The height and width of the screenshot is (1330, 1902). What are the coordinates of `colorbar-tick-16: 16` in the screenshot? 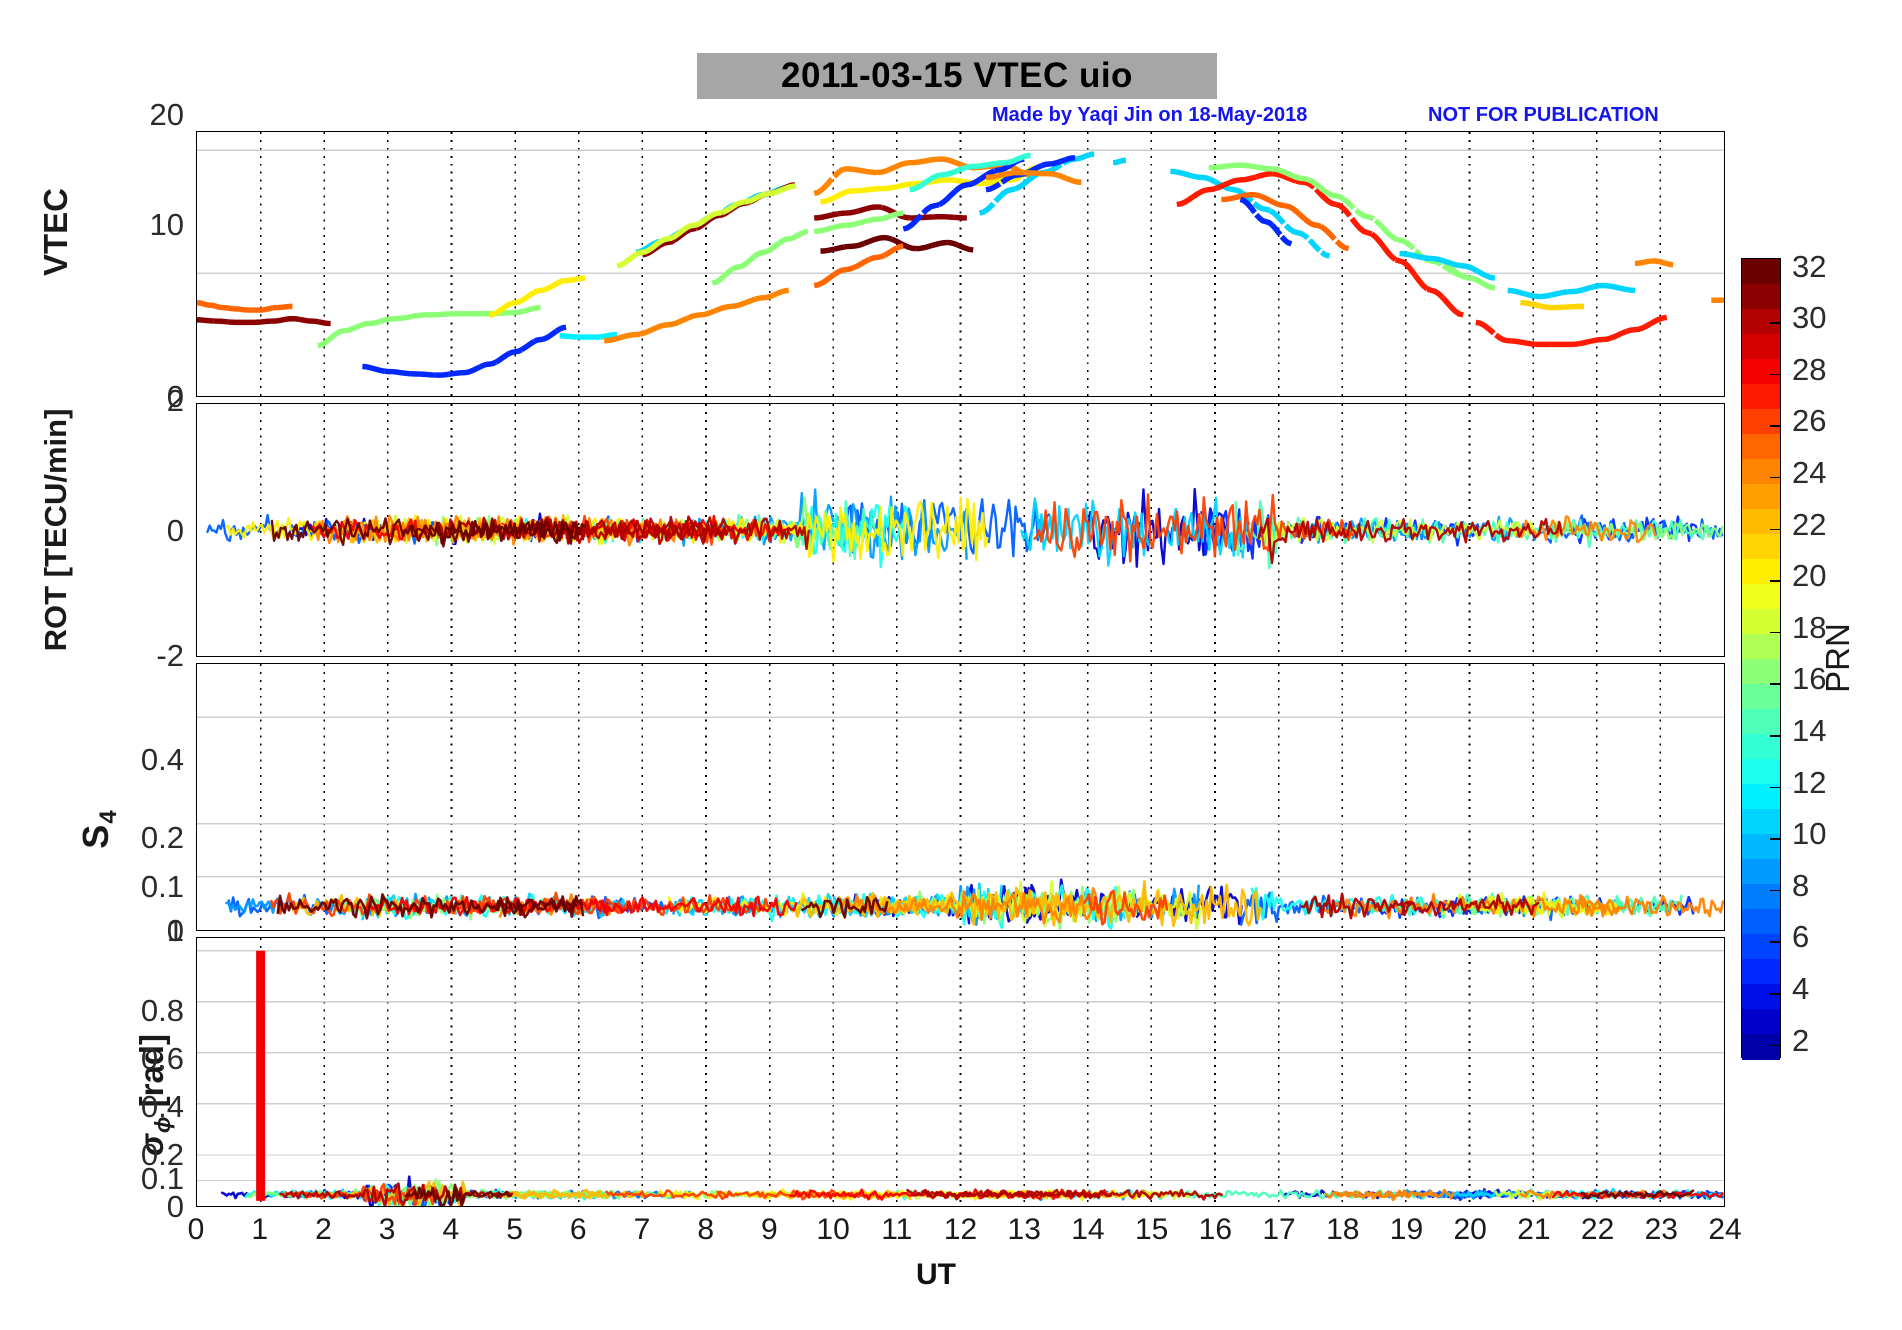 It's located at (1809, 679).